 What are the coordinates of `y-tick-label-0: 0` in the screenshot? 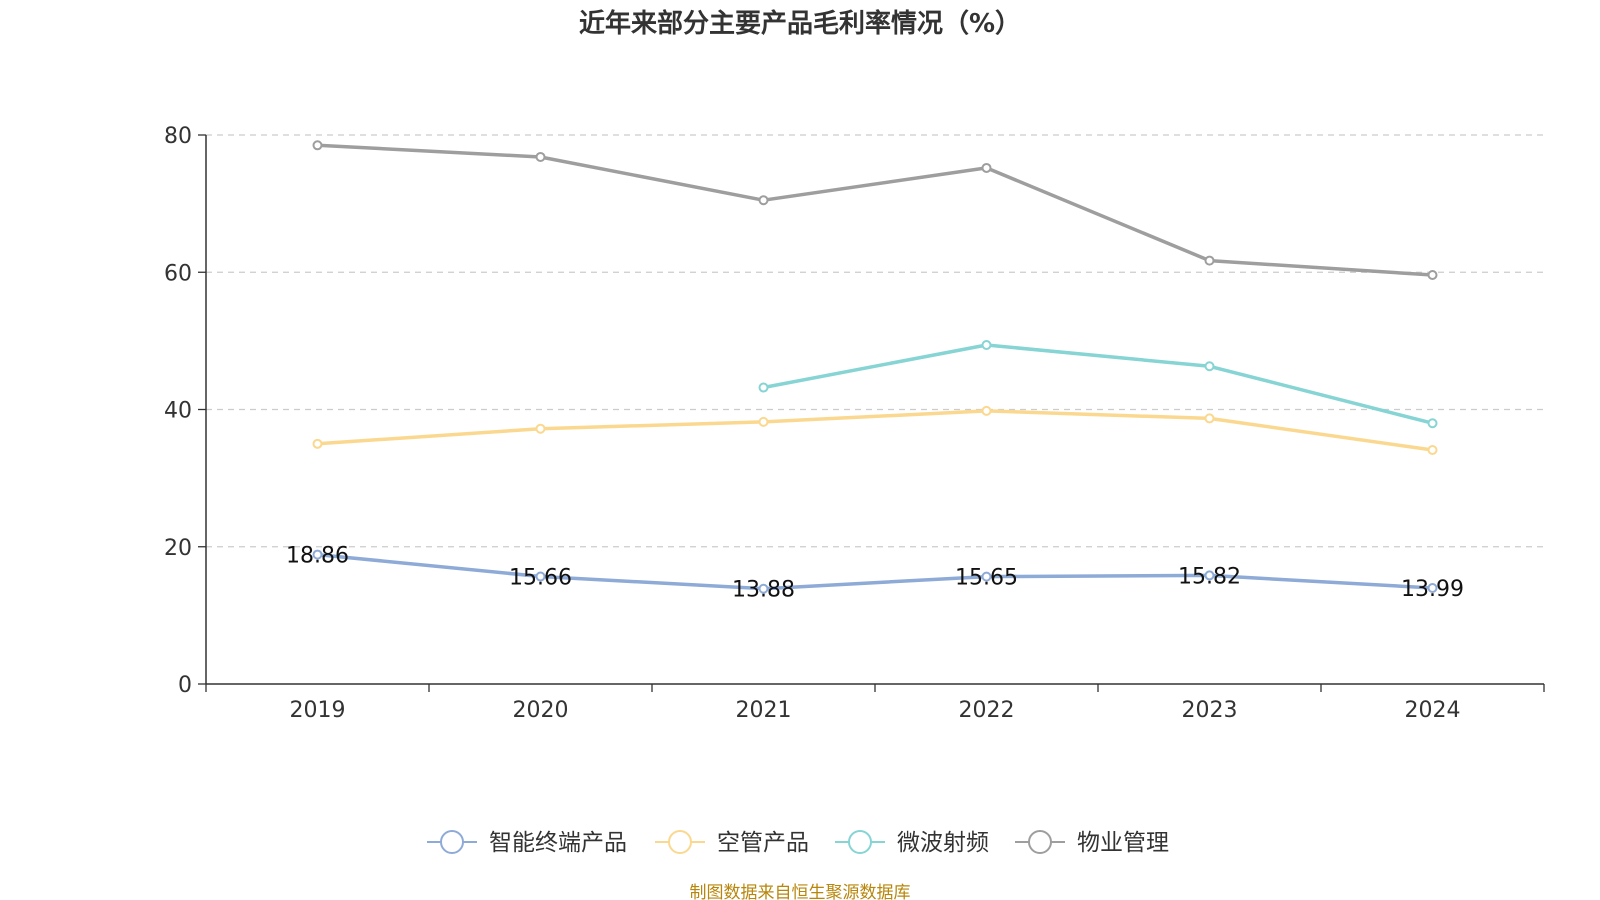 It's located at (185, 685).